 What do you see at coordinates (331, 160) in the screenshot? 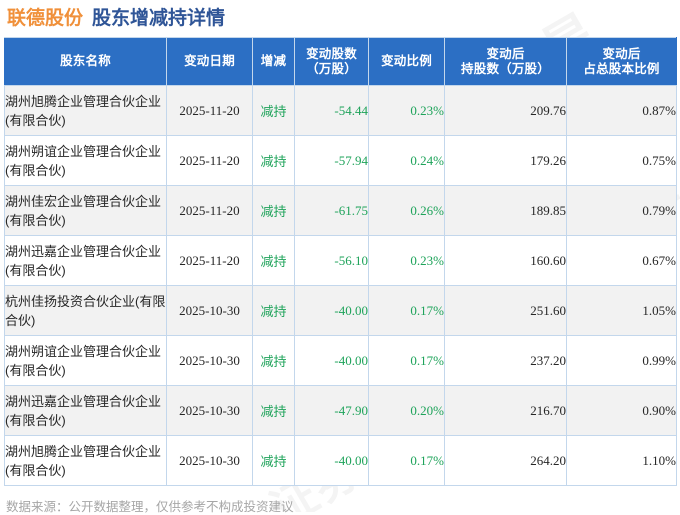
I see `cell-changed-shares: -57.94` at bounding box center [331, 160].